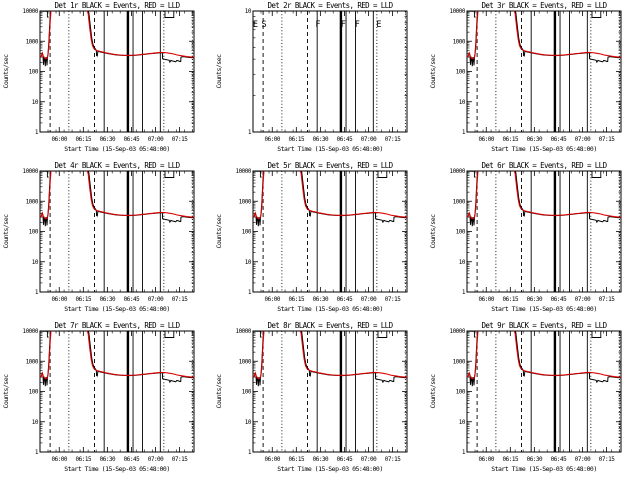 Image resolution: width=640 pixels, height=480 pixels. I want to click on plot-title: Det 1r BLACK = Events, RED = LLD, so click(117, 5).